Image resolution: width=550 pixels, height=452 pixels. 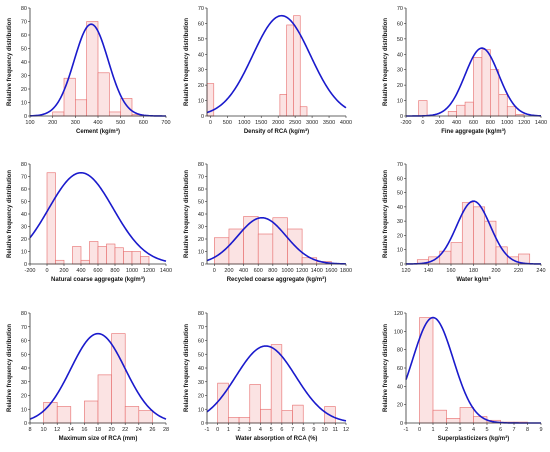 I want to click on x-tick-label: 600, so click(x=258, y=271).